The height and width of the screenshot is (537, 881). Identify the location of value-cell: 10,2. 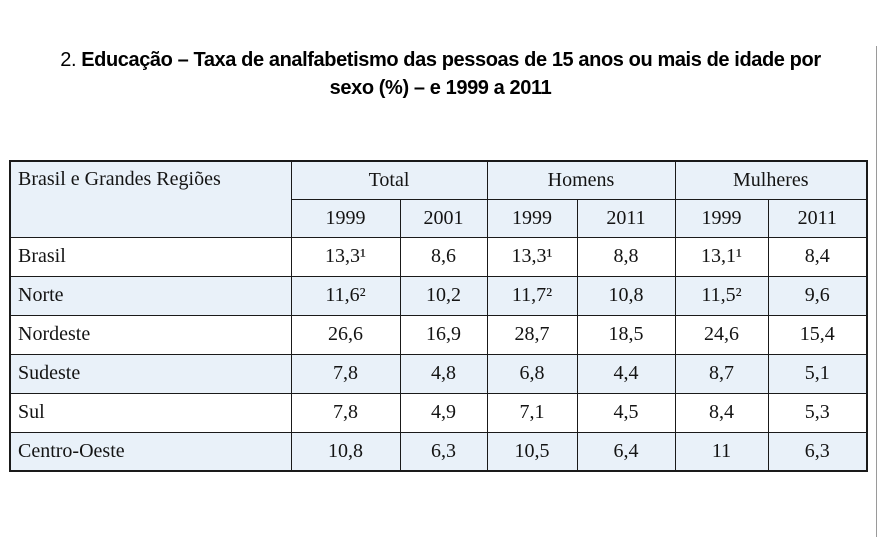
(443, 295).